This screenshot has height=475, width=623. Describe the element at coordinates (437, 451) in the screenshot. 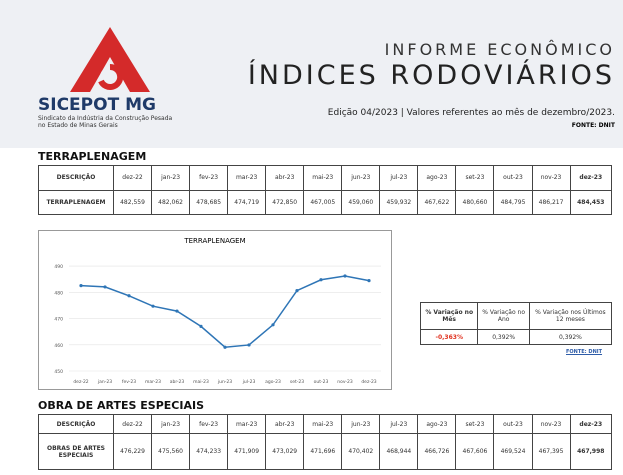

I see `cell: 466,726` at that location.